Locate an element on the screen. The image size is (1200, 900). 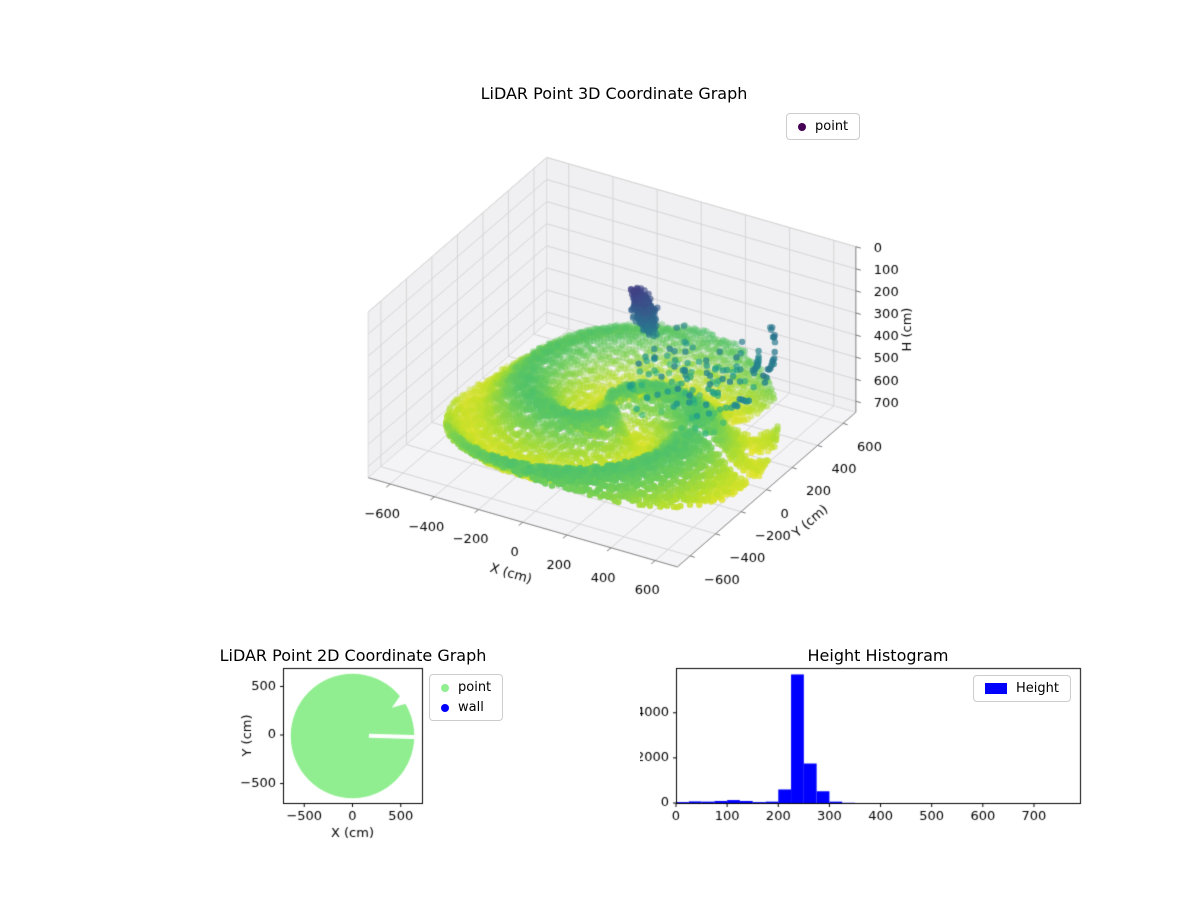
legend-histogram: Height is located at coordinates (1022, 688).